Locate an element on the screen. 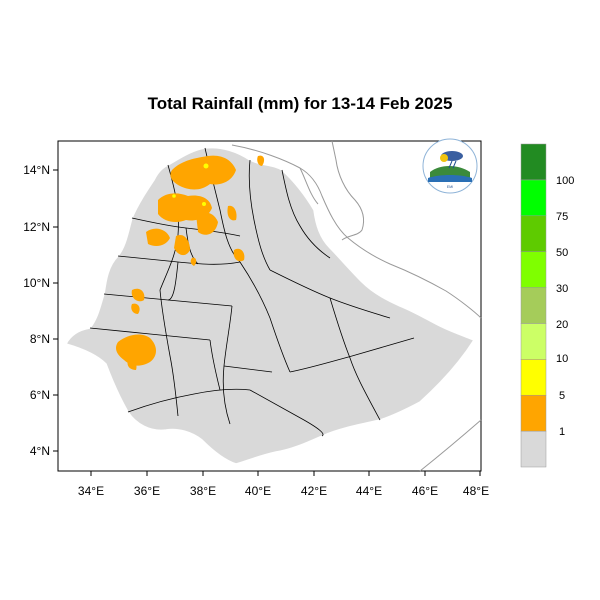  legend-label: 1 is located at coordinates (562, 432).